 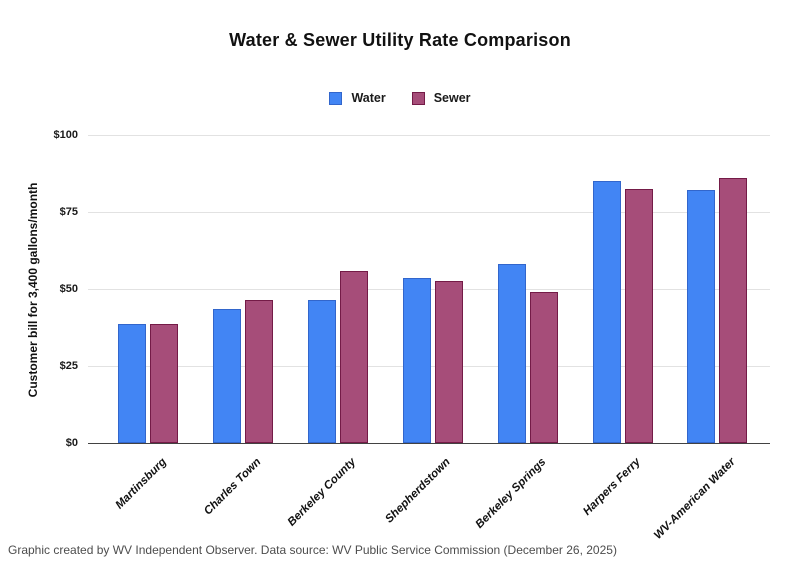 What do you see at coordinates (226, 376) in the screenshot?
I see `bar-water-charles-town` at bounding box center [226, 376].